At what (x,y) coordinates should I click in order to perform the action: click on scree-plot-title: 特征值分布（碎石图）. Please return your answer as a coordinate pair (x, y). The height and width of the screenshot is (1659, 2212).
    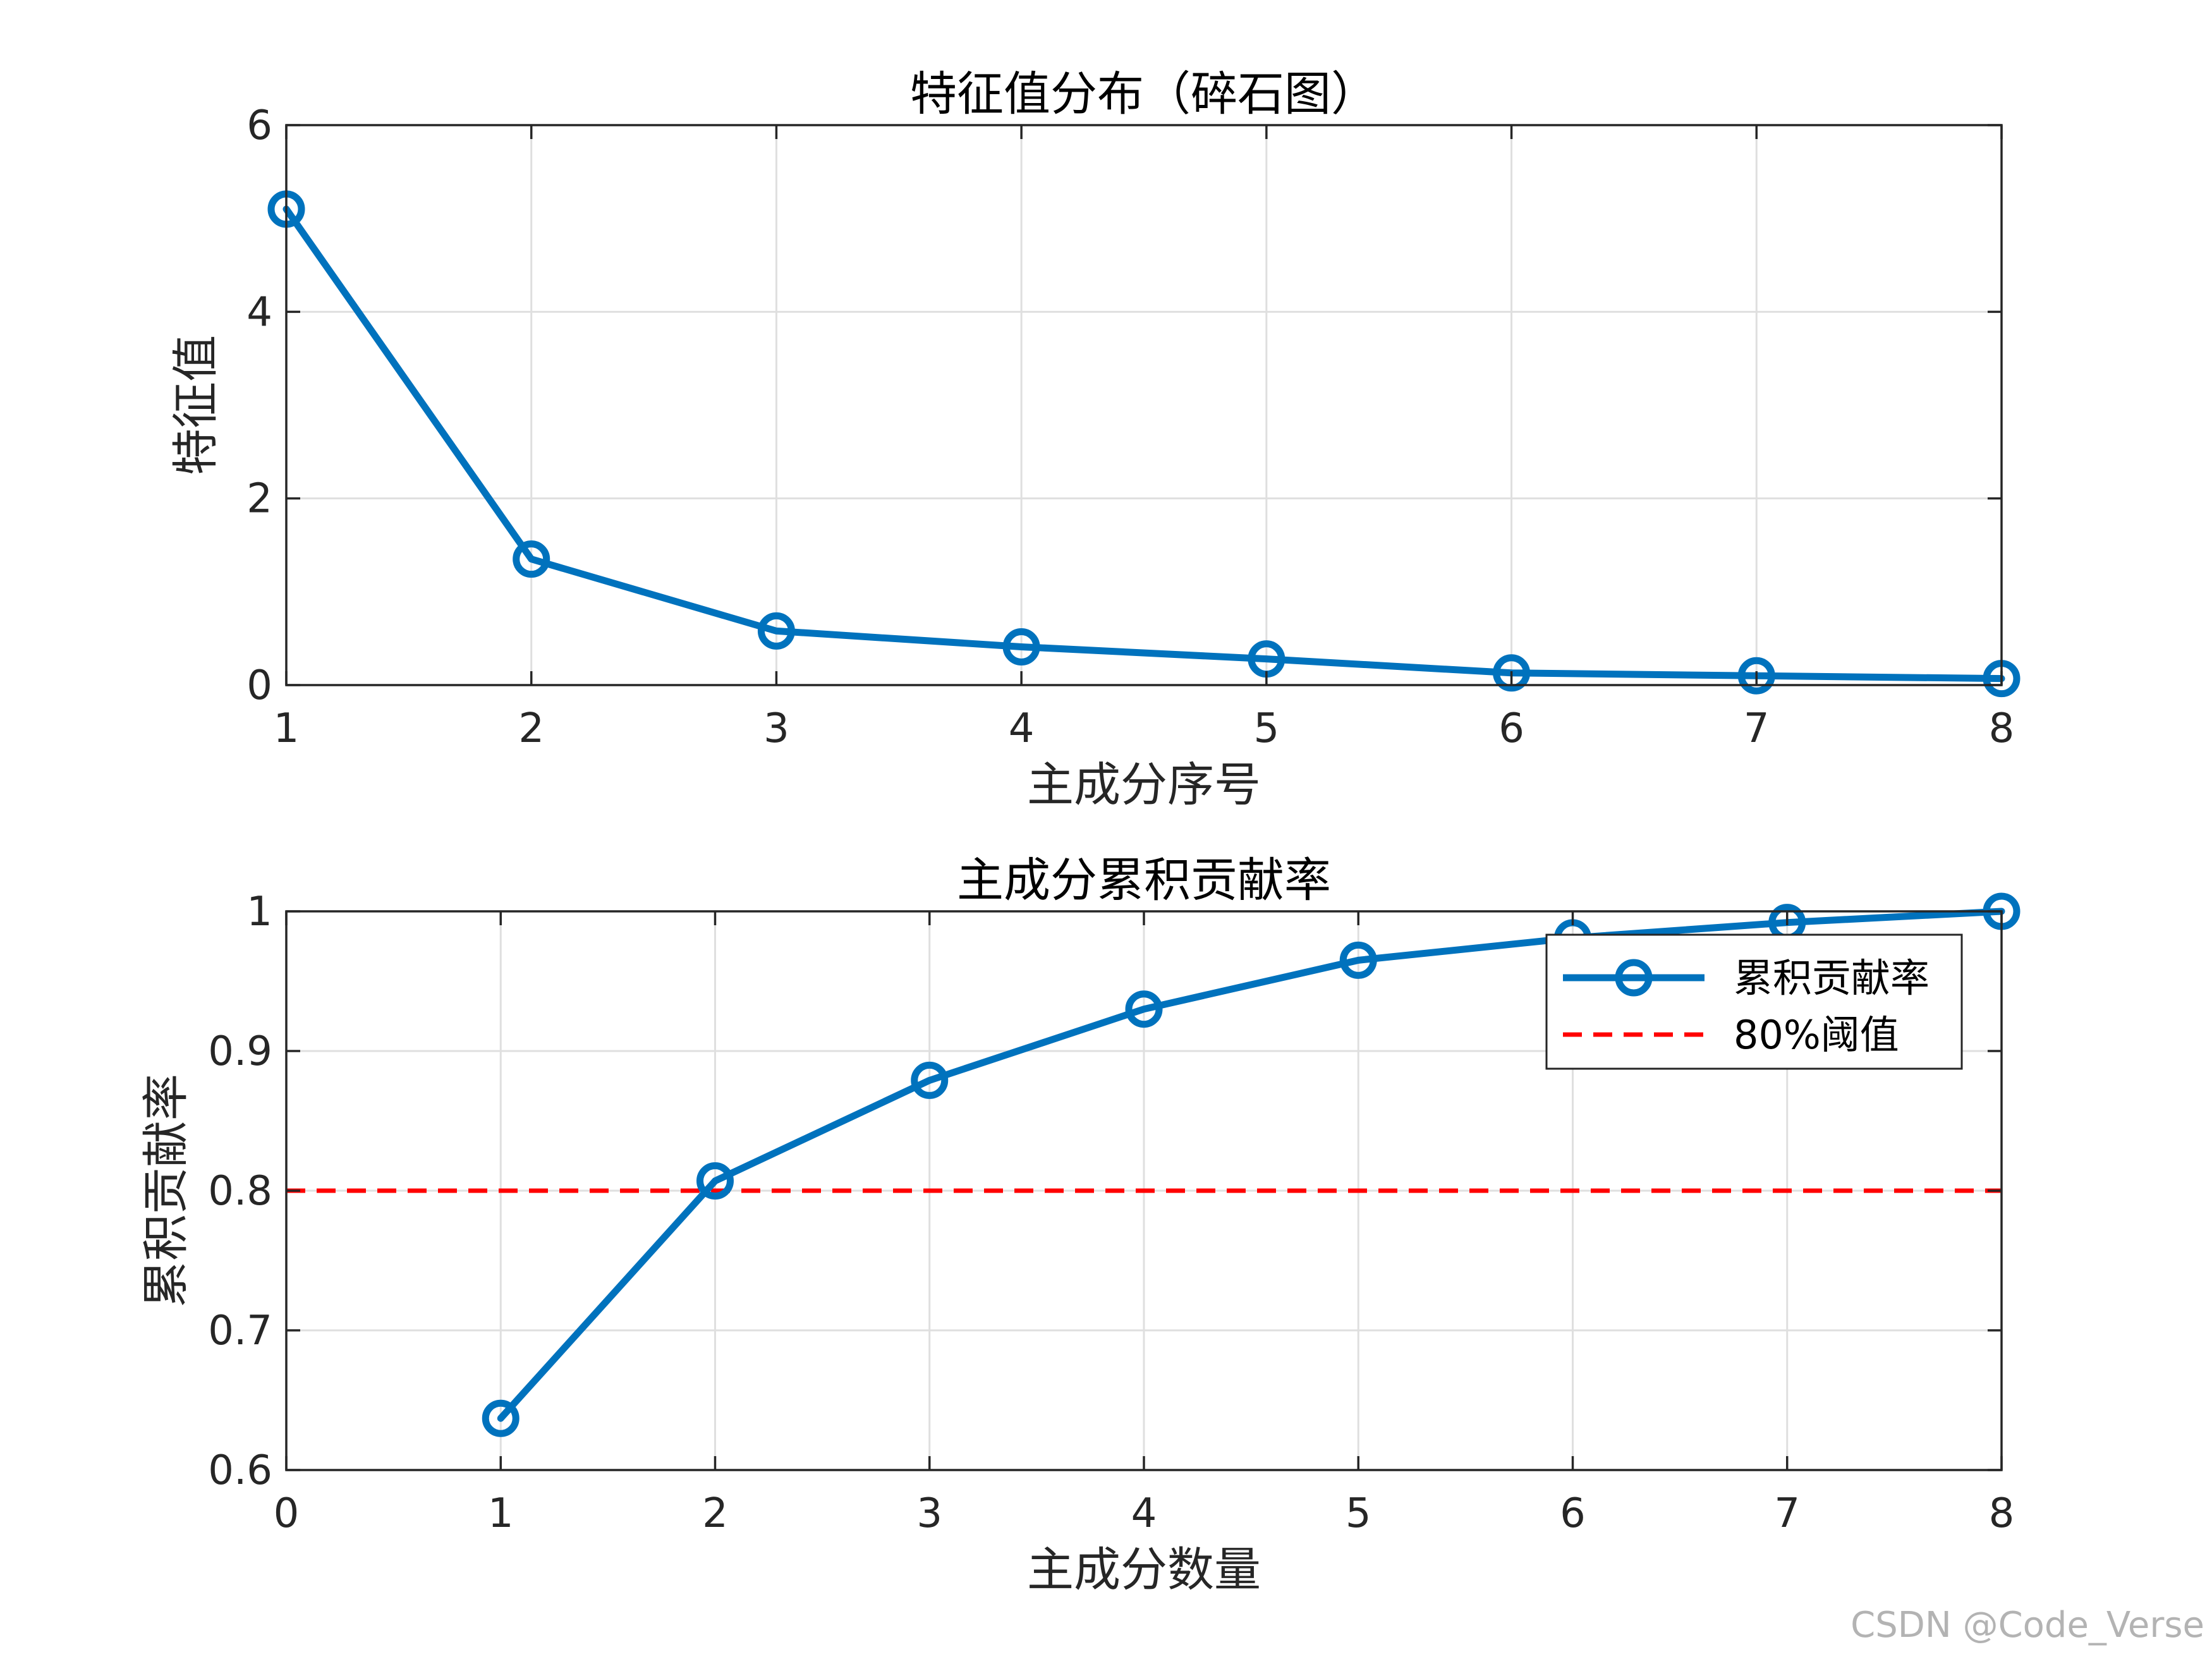
    Looking at the image, I should click on (1144, 94).